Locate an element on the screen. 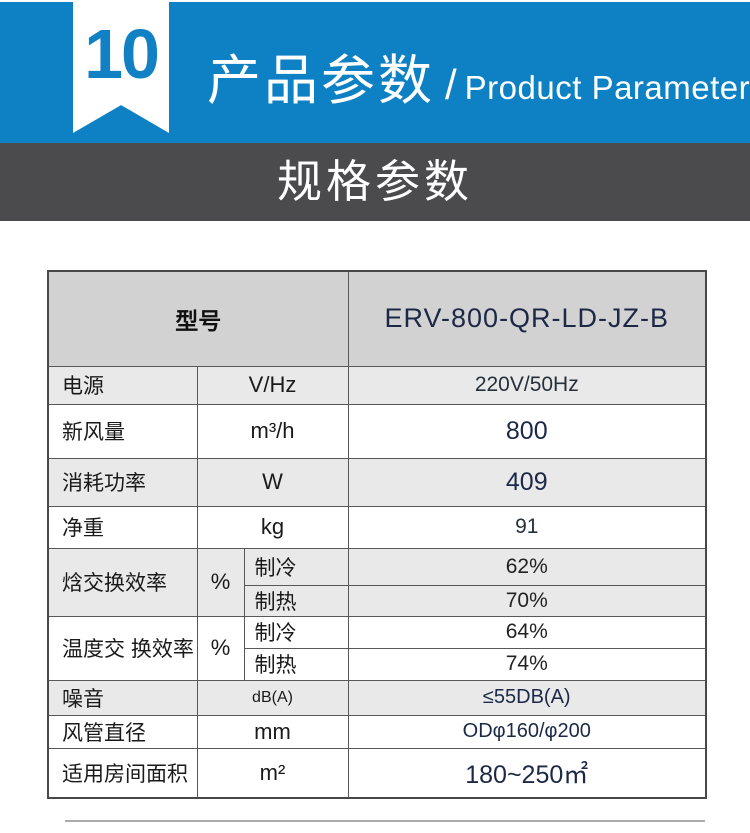 The height and width of the screenshot is (833, 750). section-number-ribbon: 10 is located at coordinates (121, 66).